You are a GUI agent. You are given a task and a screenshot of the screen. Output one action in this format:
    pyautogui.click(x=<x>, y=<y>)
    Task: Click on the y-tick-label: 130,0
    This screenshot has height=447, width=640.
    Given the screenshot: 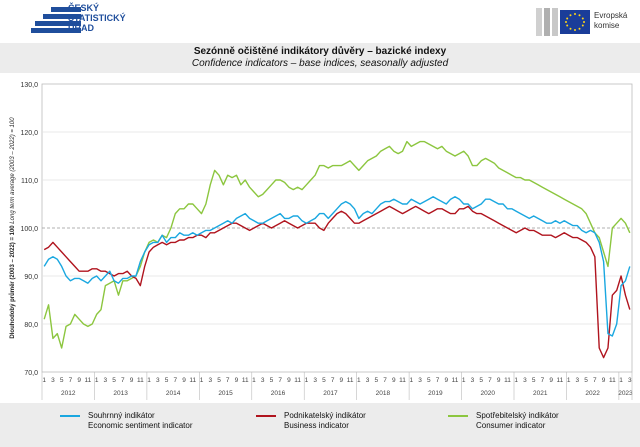 What is the action you would take?
    pyautogui.click(x=29, y=85)
    